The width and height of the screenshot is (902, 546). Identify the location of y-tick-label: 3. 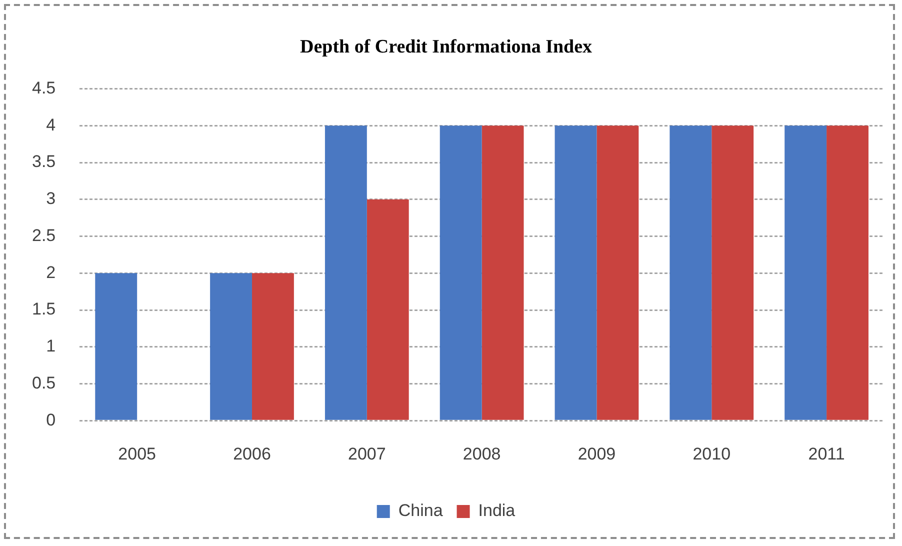
(51, 198).